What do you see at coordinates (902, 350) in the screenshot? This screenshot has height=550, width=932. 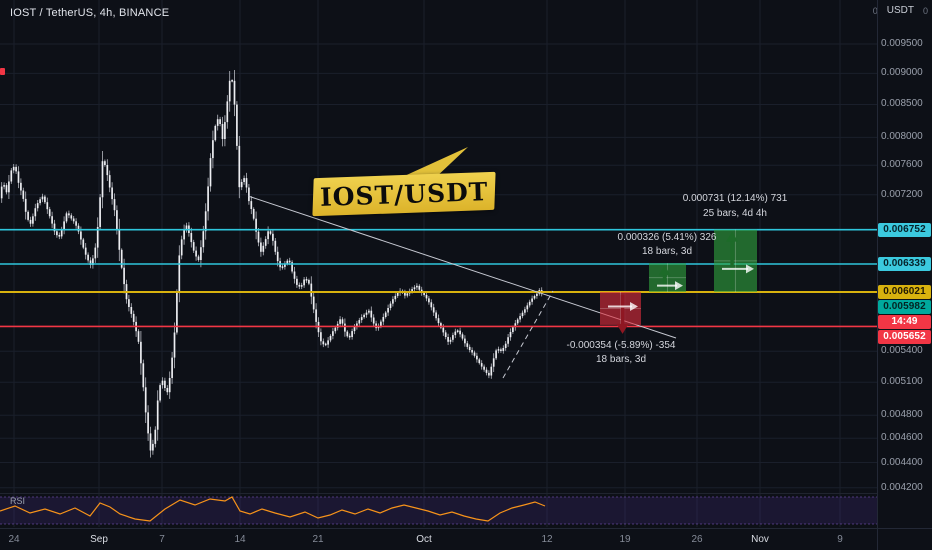 I see `price-tick-label: 0.005400` at bounding box center [902, 350].